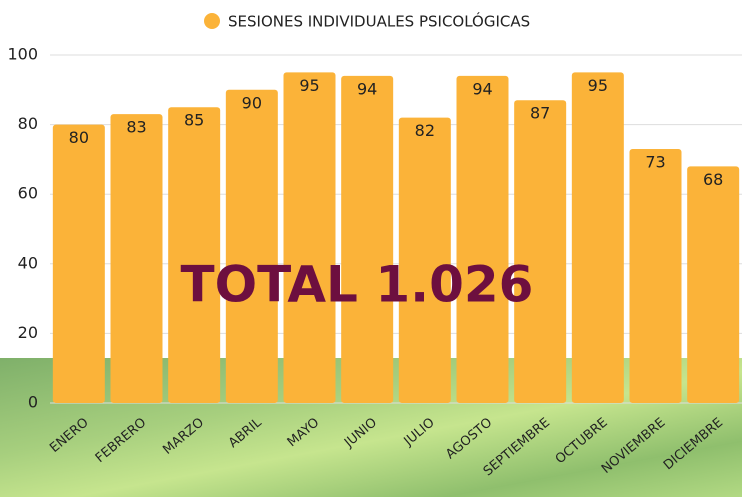  I want to click on annotation: TOTAL 1.026, so click(357, 285).